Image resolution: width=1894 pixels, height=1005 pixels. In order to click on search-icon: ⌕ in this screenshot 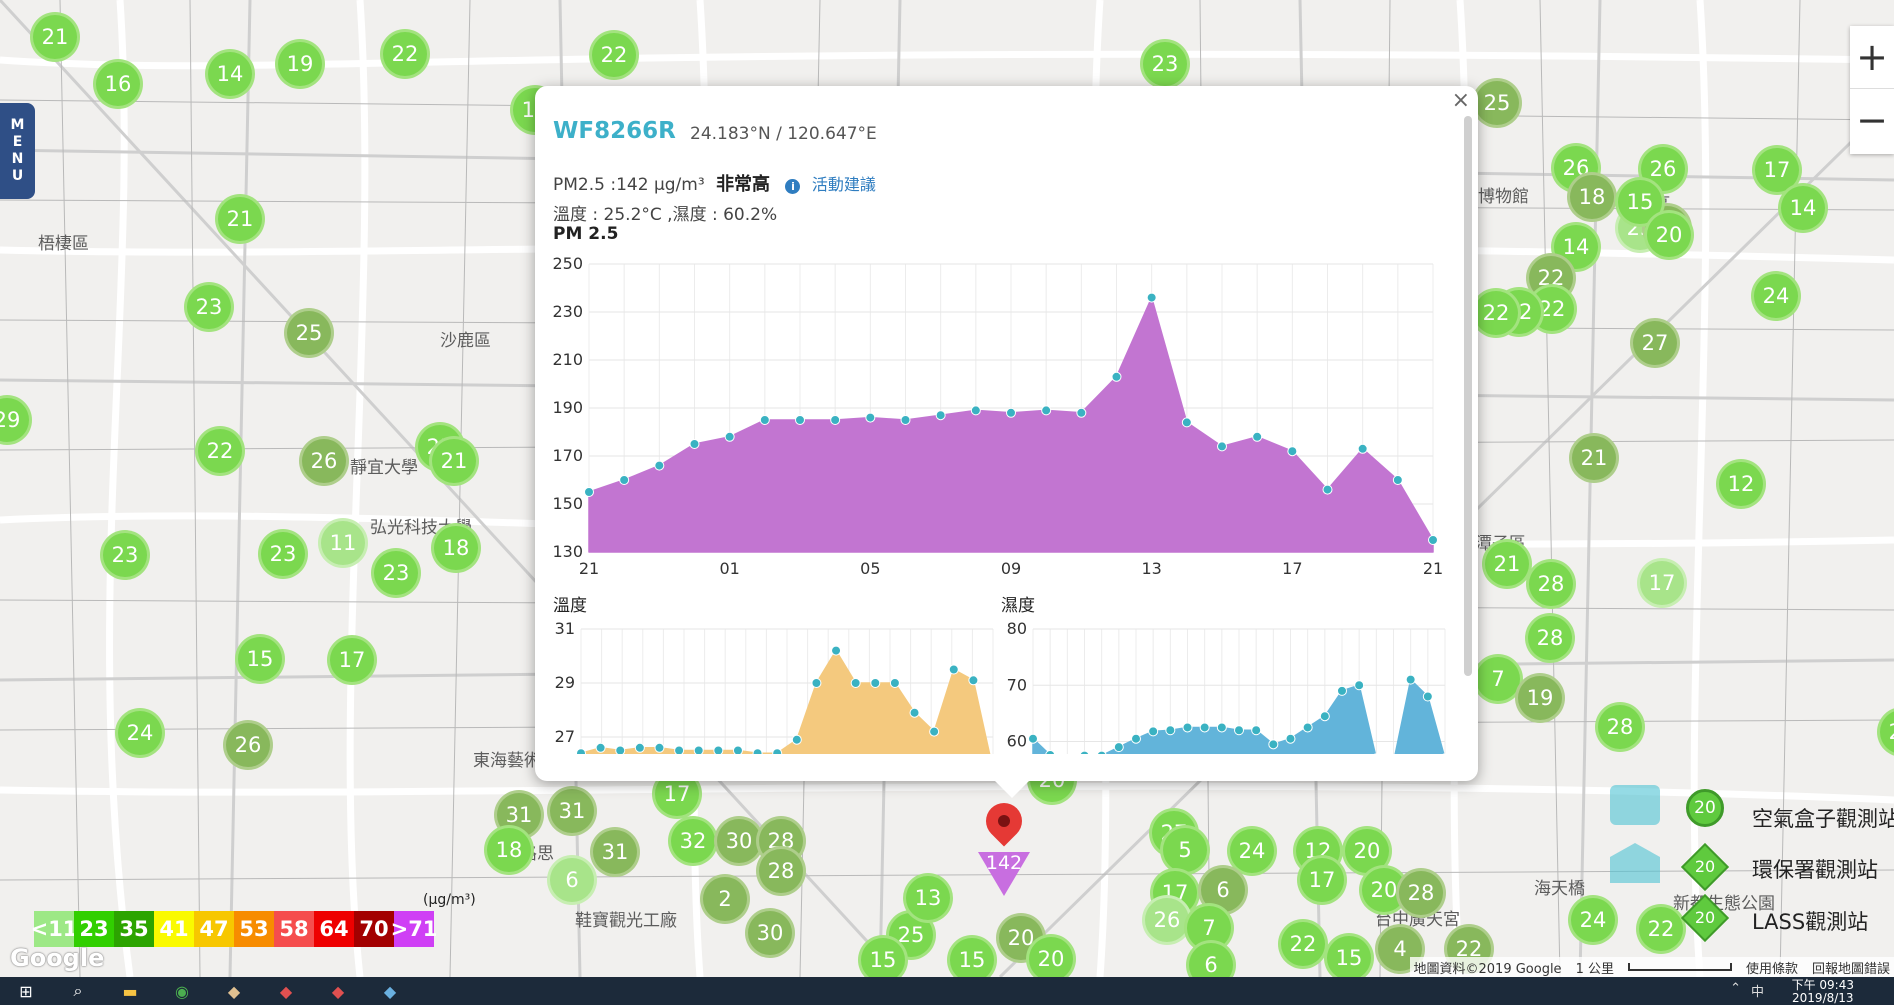, I will do `click(78, 990)`.